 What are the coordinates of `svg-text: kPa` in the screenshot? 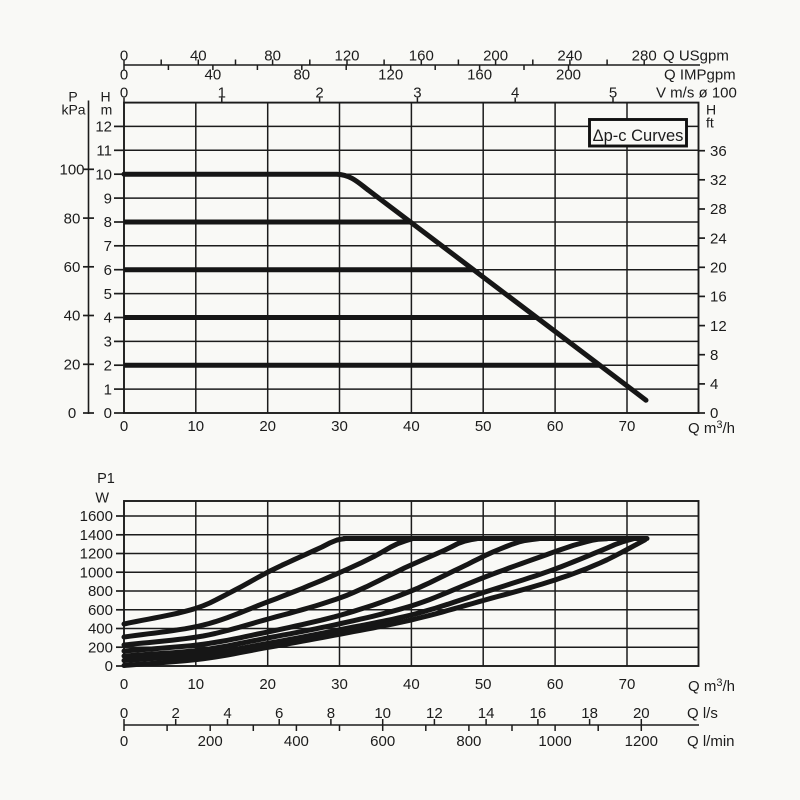 It's located at (73, 110).